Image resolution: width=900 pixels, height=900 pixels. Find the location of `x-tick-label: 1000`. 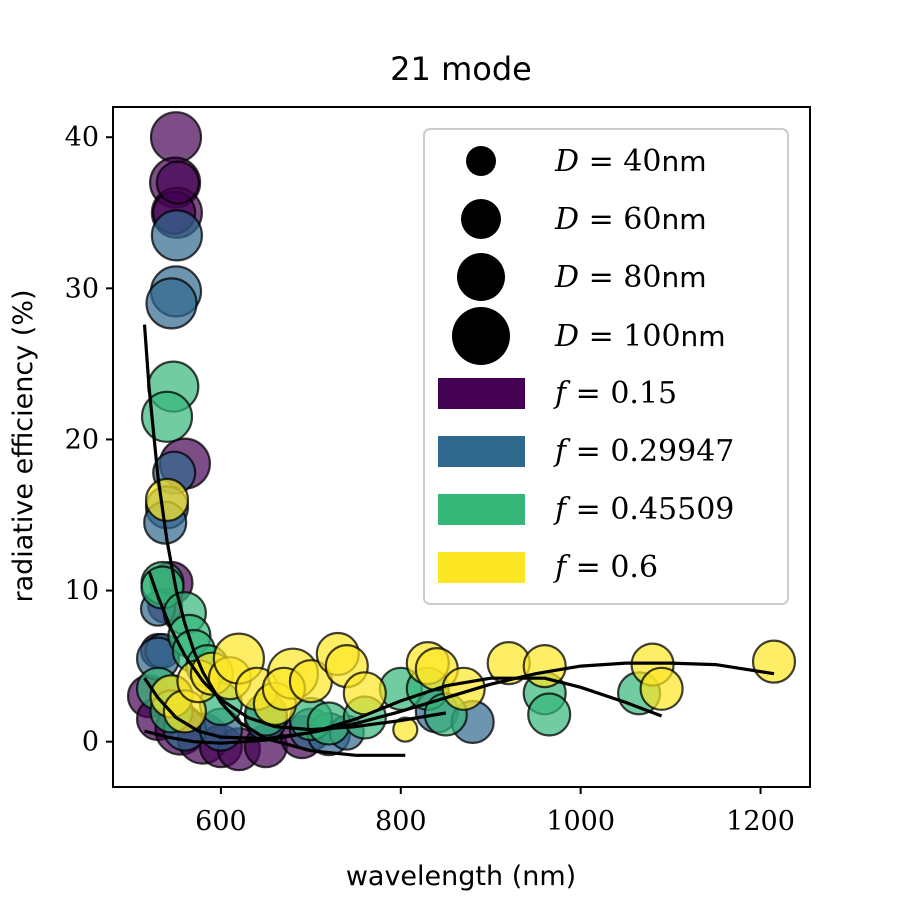

x-tick-label: 1000 is located at coordinates (580, 821).